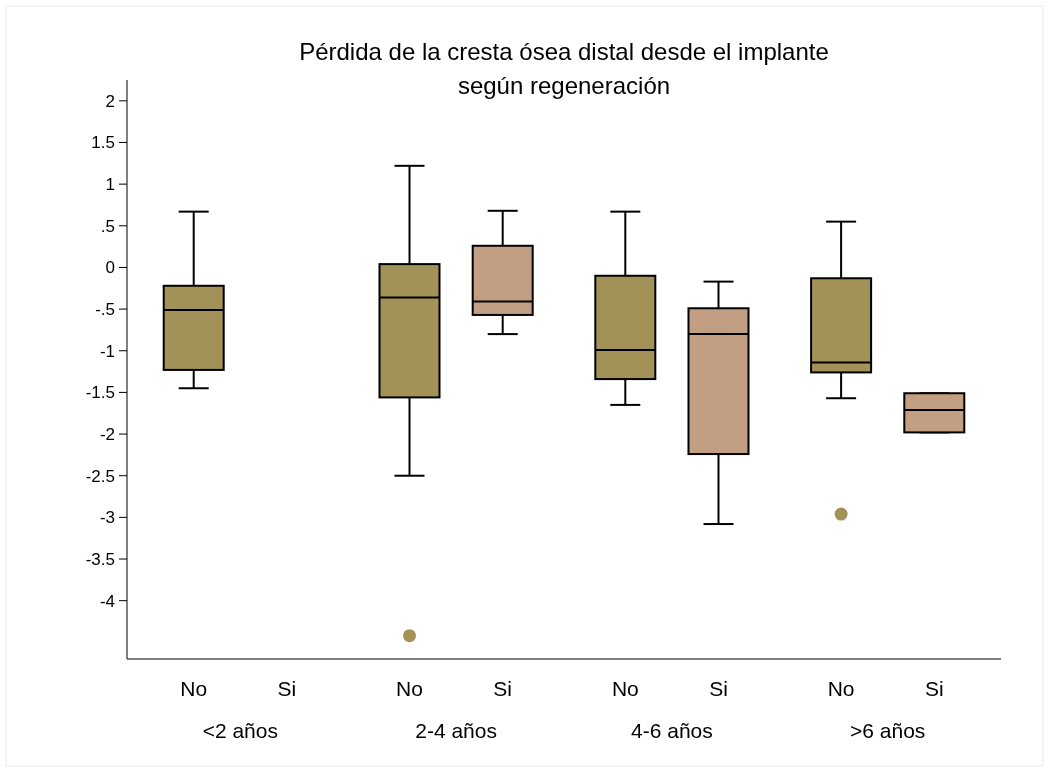 This screenshot has height=772, width=1049. I want to click on y-tick-label: .5, so click(107, 226).